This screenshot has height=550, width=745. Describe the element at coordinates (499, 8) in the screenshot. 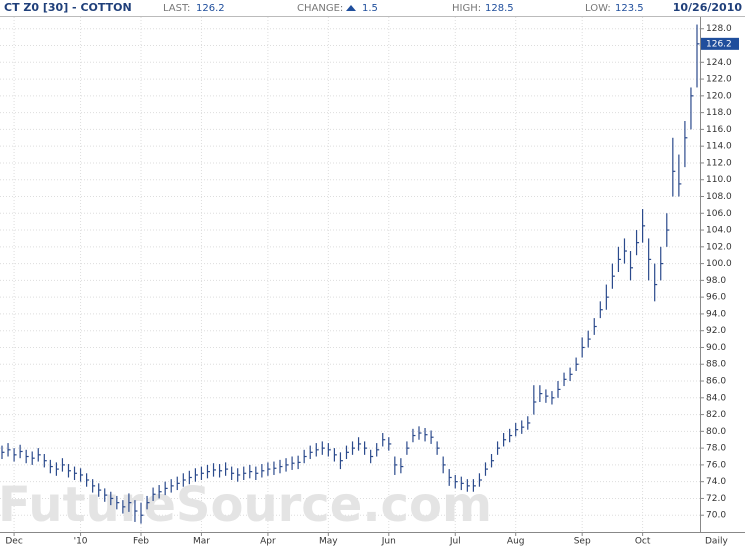

I see `high-value: 128.5` at that location.